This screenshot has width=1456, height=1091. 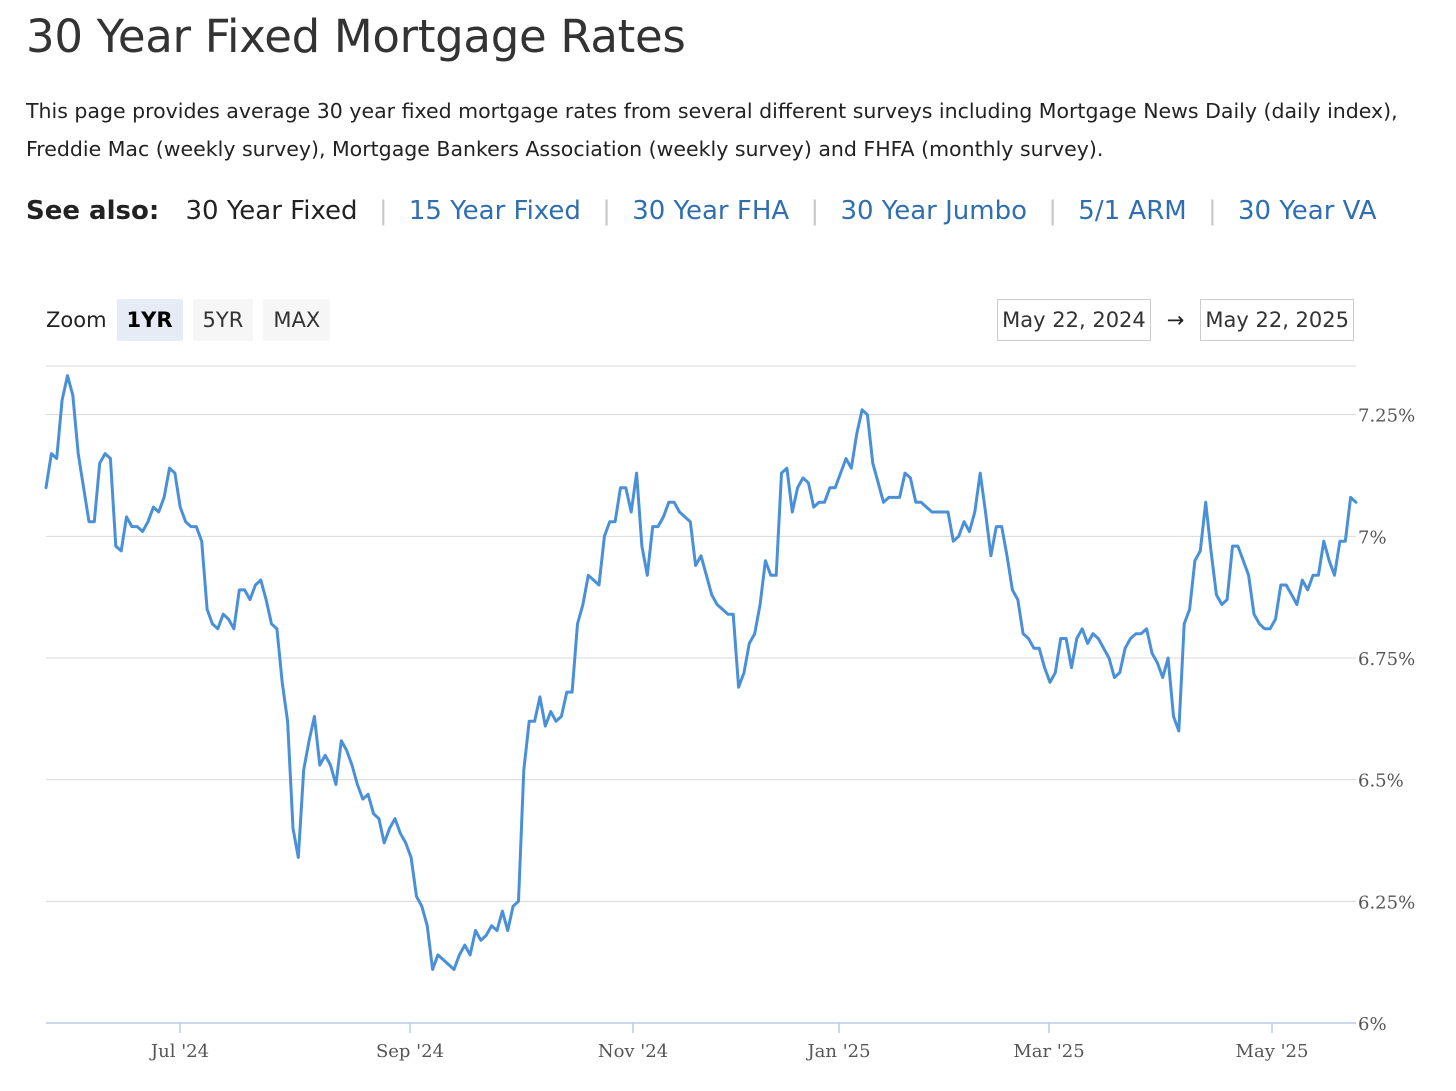 I want to click on range-arrow: →, so click(x=1175, y=320).